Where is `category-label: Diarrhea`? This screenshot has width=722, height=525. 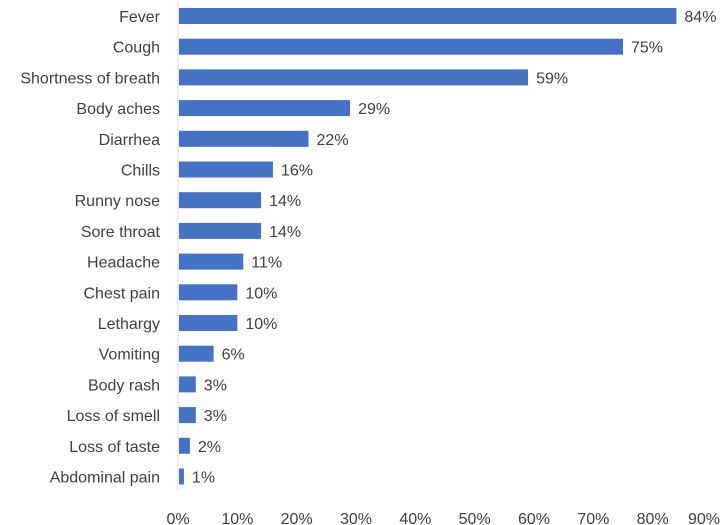 category-label: Diarrhea is located at coordinates (129, 140).